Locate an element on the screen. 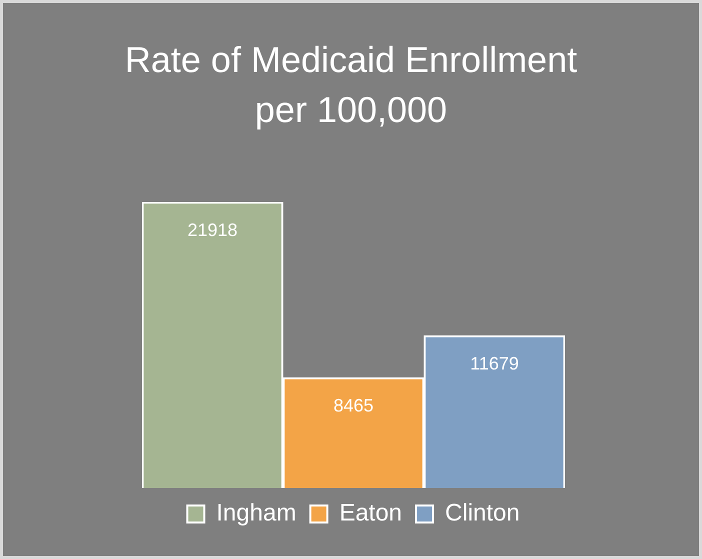 This screenshot has height=559, width=702. chart-title: Rate of Medicaid Enrollment per 100,000 is located at coordinates (351, 85).